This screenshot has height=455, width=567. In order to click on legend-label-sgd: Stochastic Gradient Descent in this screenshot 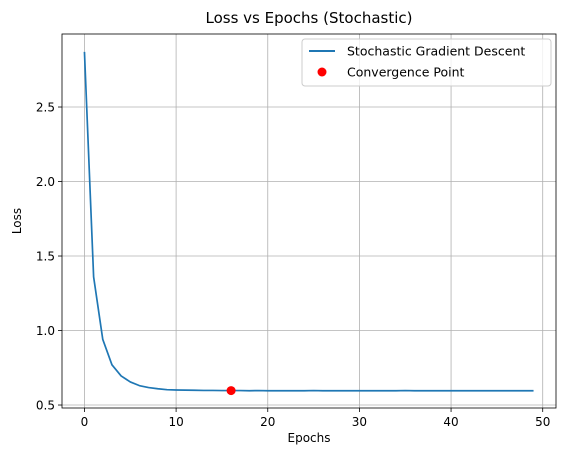, I will do `click(436, 51)`.